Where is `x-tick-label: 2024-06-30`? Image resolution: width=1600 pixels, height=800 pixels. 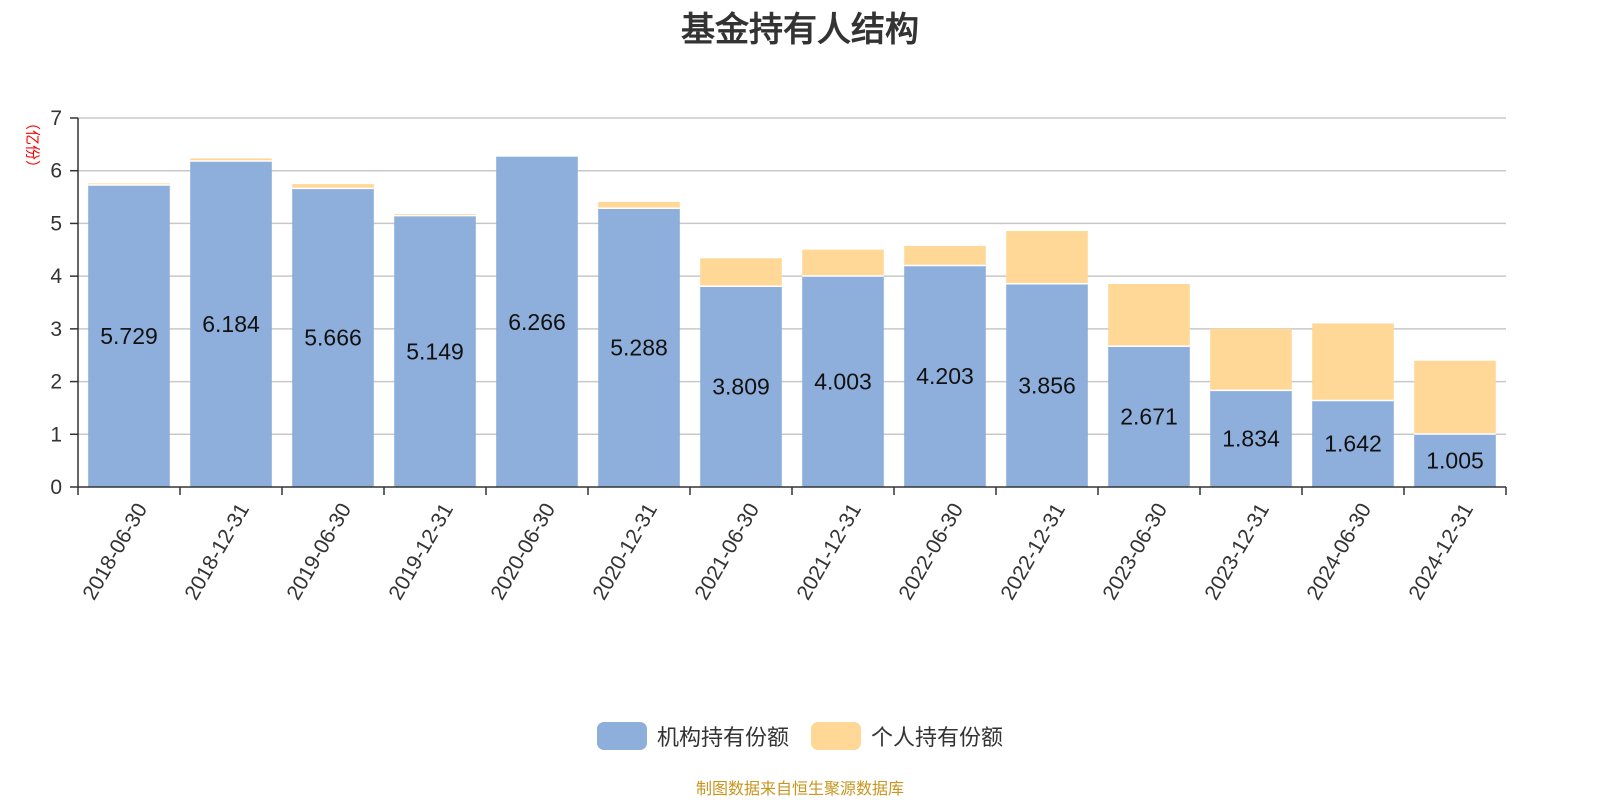
x-tick-label: 2024-06-30 is located at coordinates (1339, 551).